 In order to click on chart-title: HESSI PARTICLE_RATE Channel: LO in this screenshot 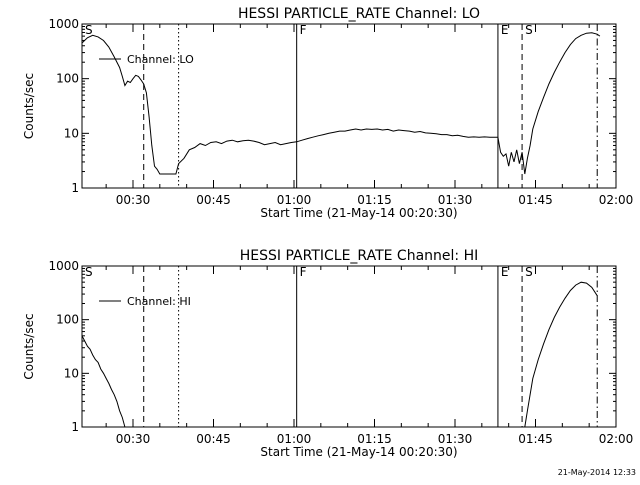, I will do `click(359, 14)`.